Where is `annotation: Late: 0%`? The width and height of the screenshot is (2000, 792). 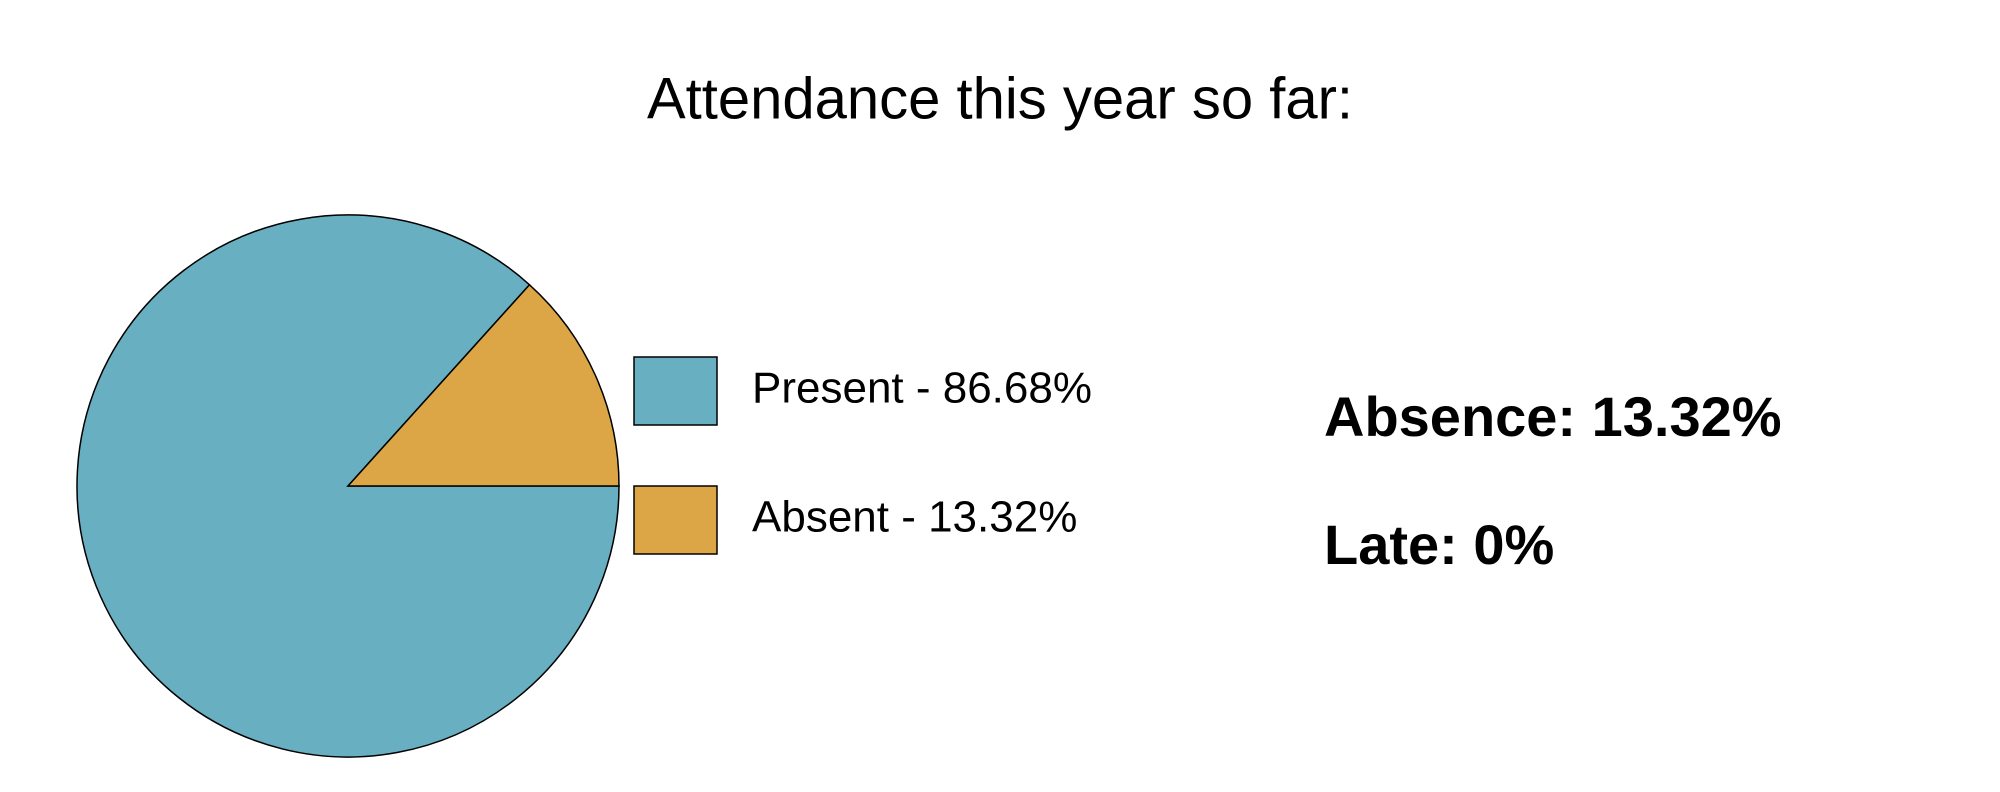 annotation: Late: 0% is located at coordinates (1439, 544).